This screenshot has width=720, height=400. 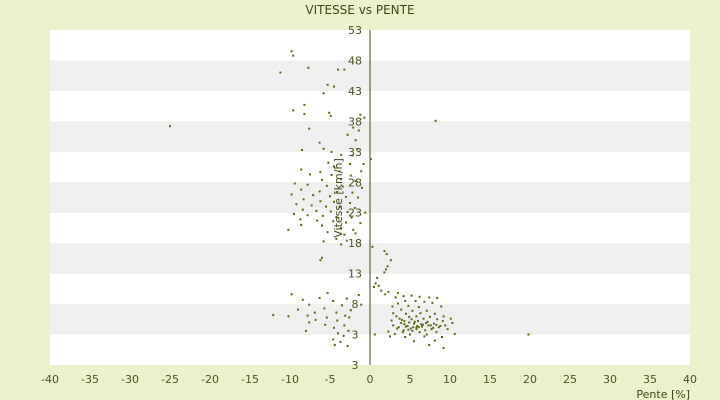 What do you see at coordinates (355, 182) in the screenshot?
I see `y-tick-label: 28` at bounding box center [355, 182].